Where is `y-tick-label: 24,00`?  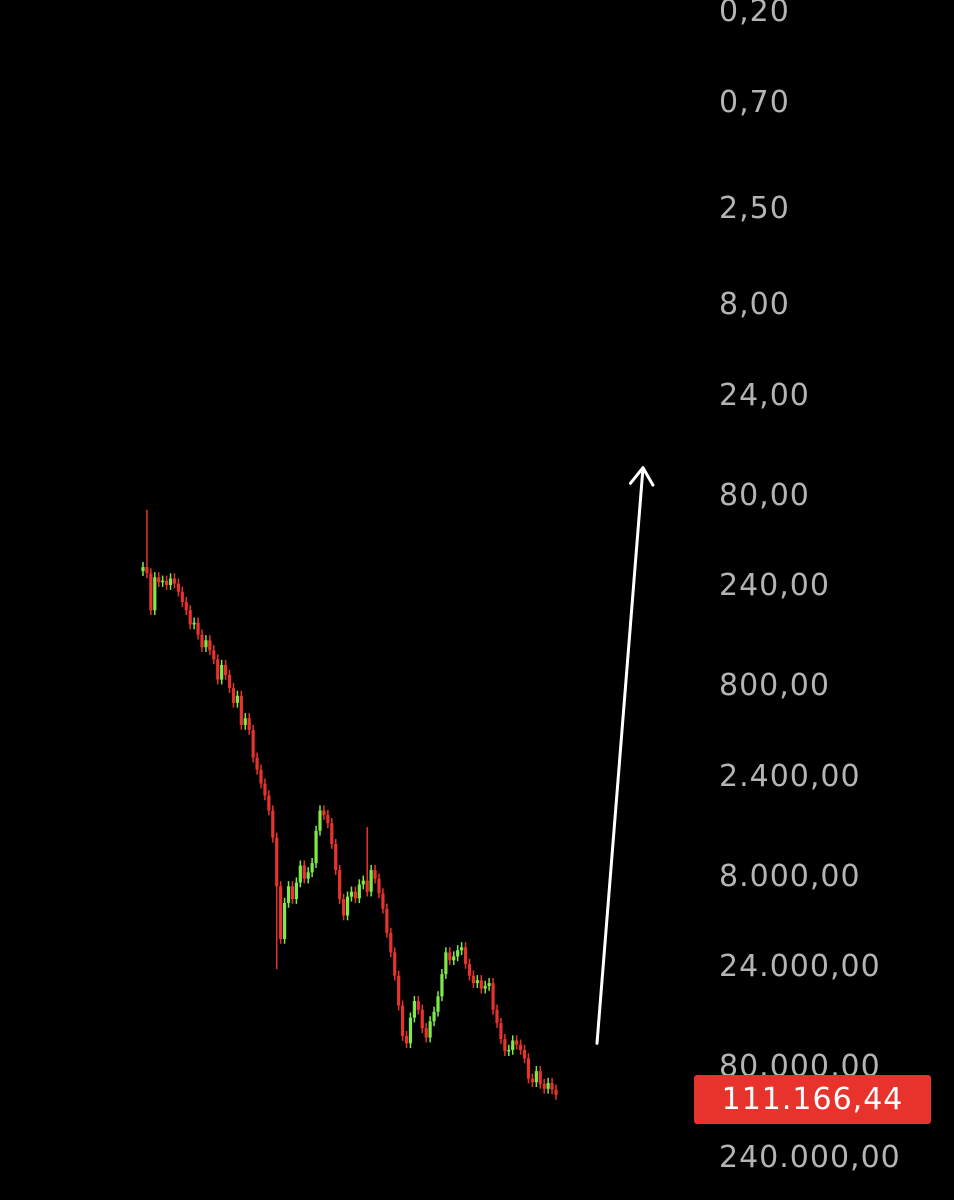
y-tick-label: 24,00 is located at coordinates (764, 395).